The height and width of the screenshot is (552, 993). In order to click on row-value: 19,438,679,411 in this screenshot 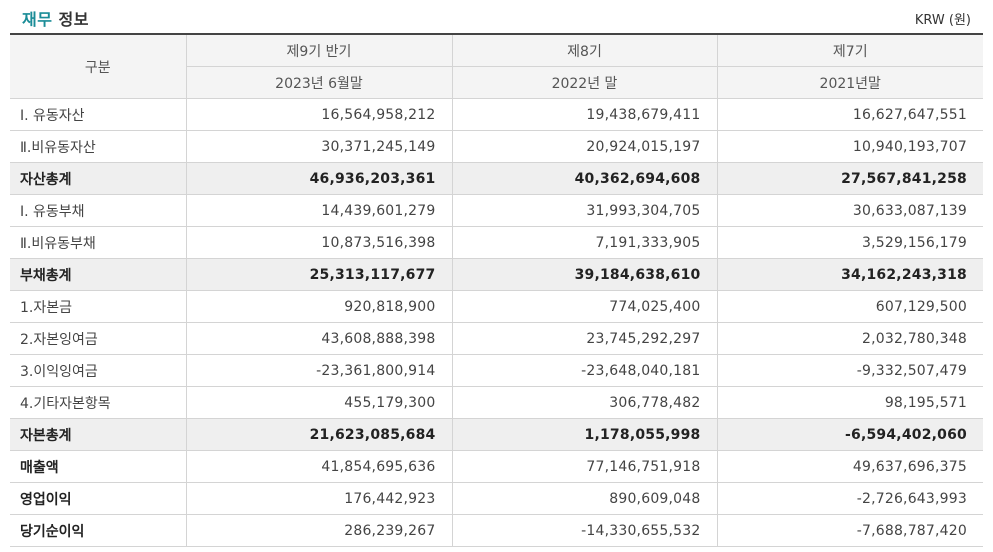, I will do `click(584, 114)`.